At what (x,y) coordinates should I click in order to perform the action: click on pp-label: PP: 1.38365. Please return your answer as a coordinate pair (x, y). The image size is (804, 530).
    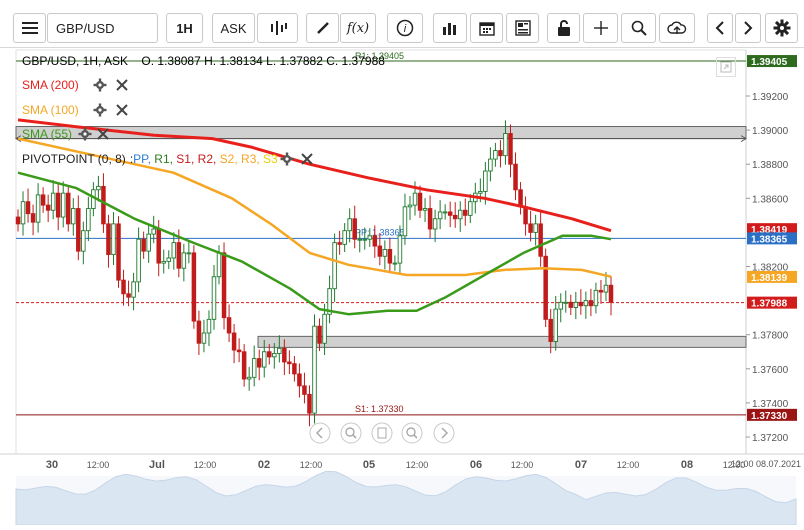
    Looking at the image, I should click on (380, 232).